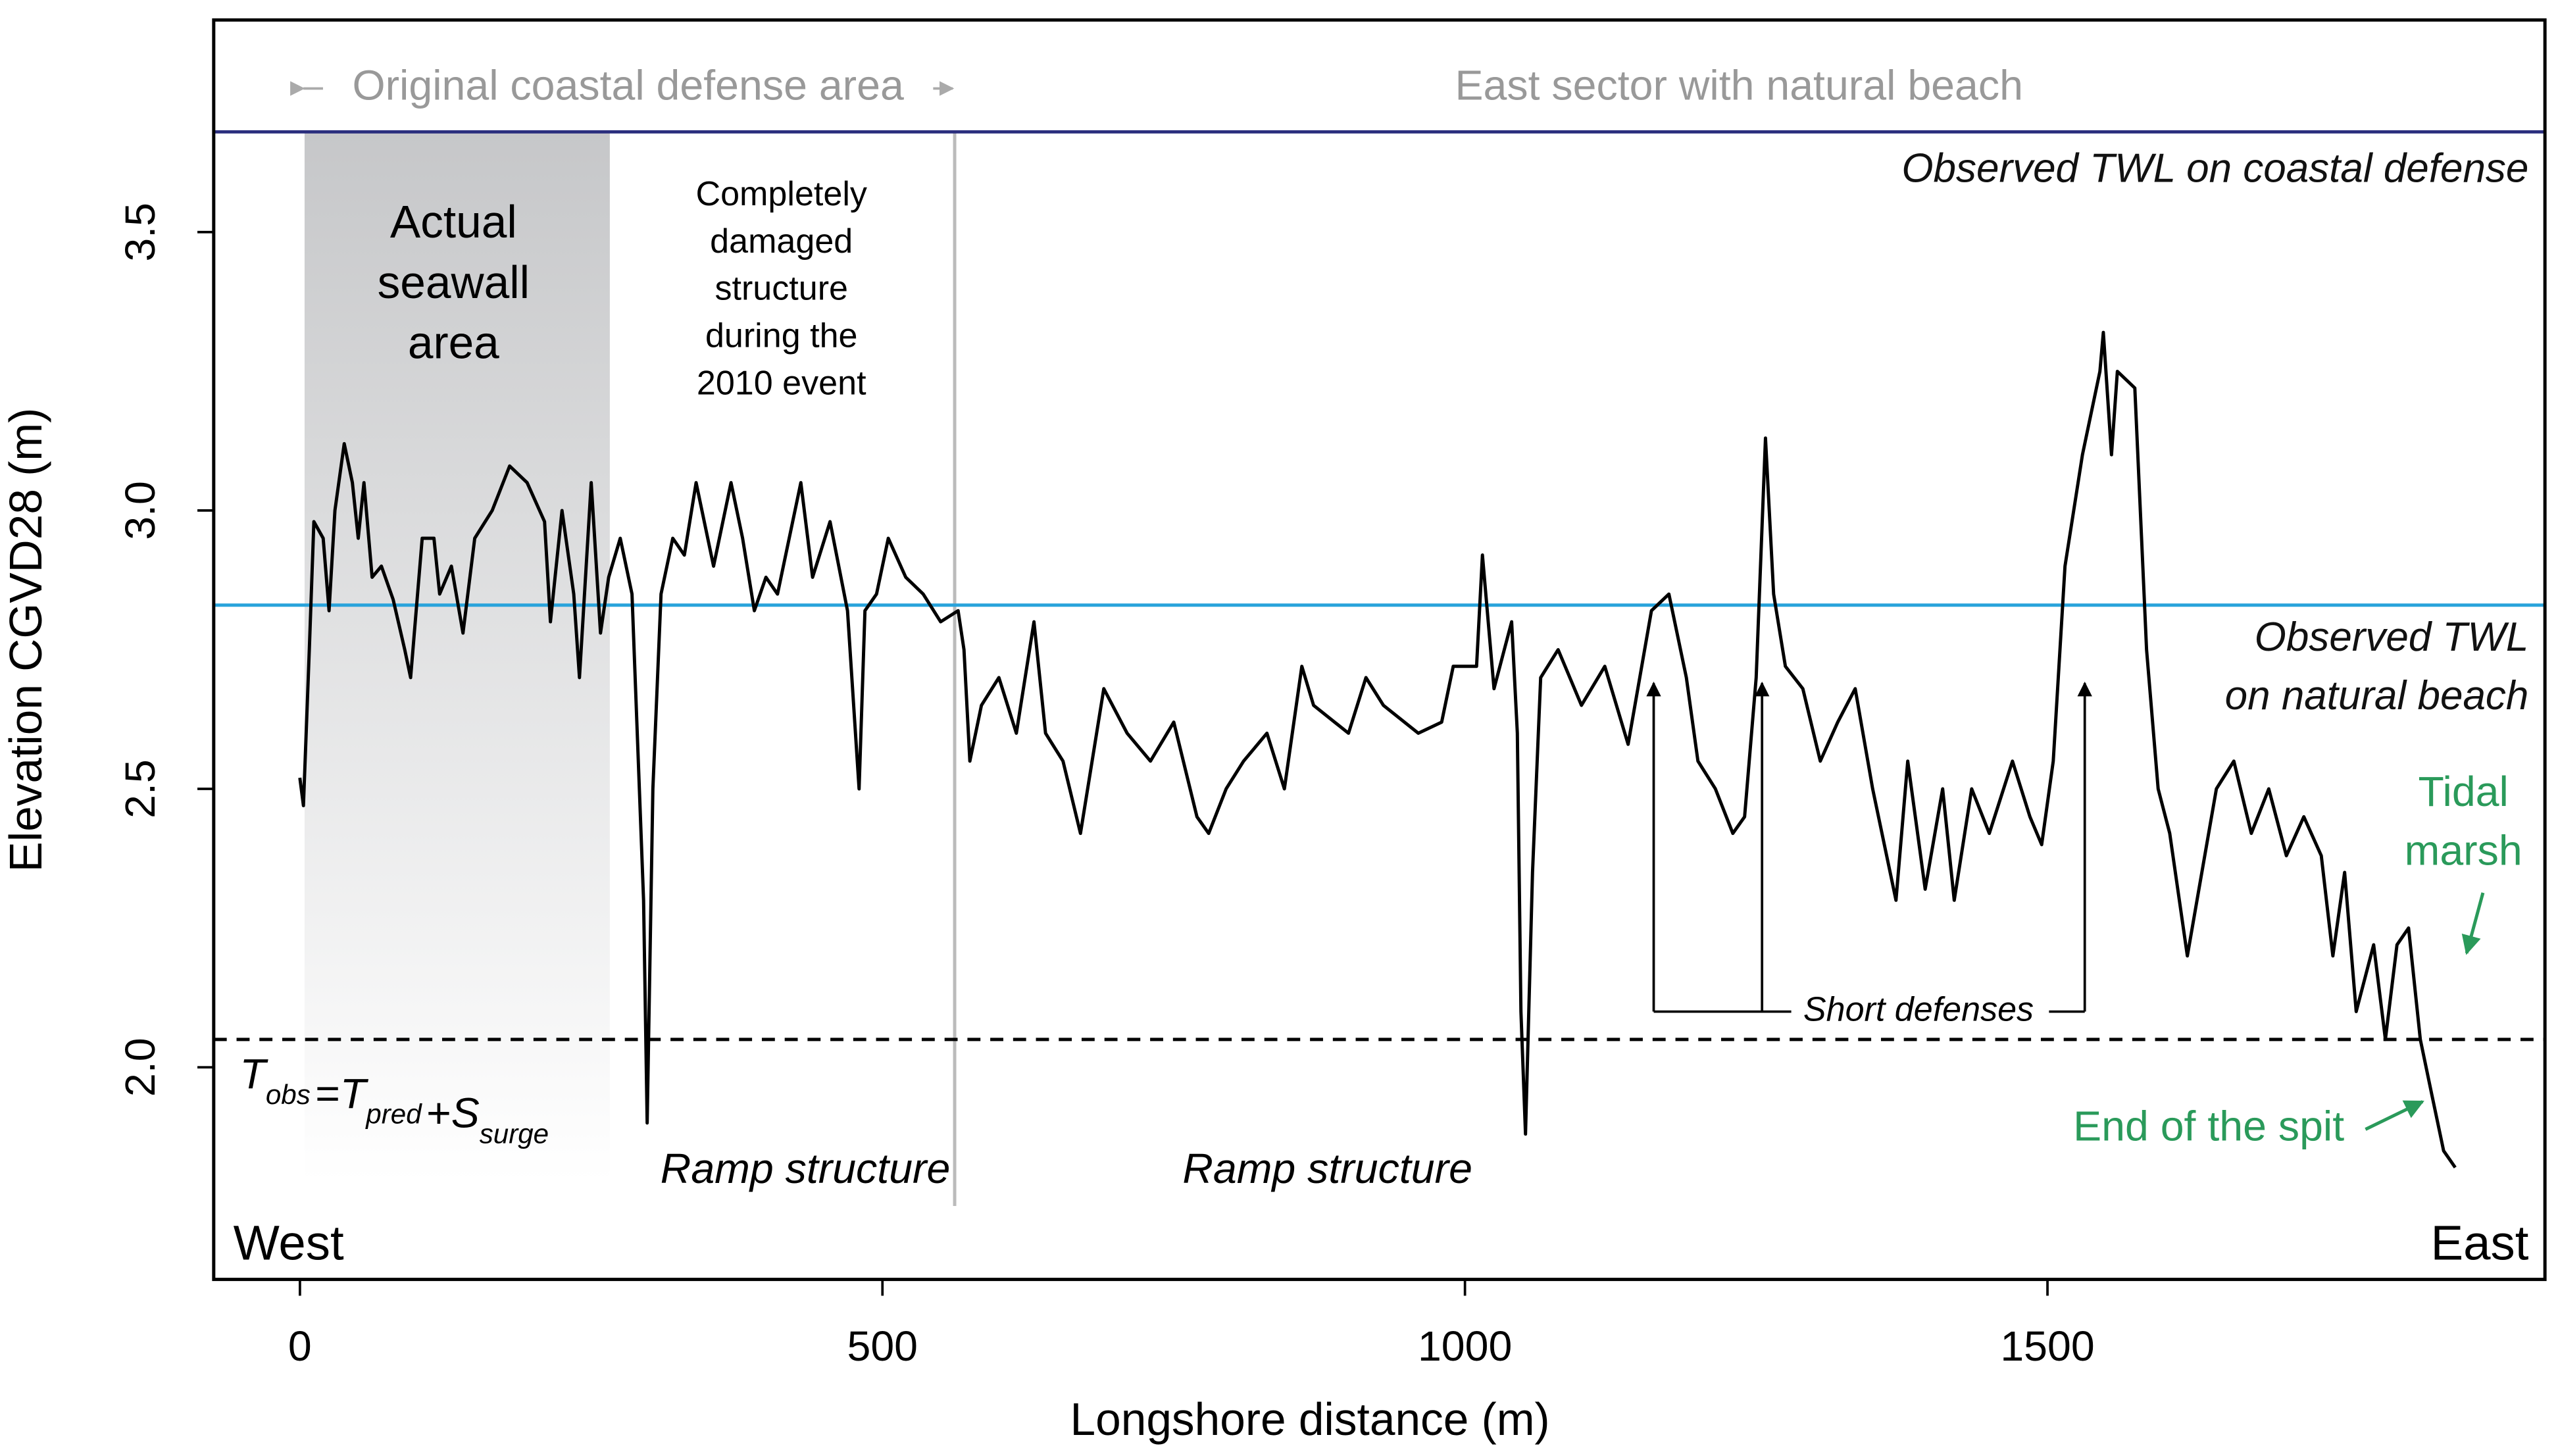 This screenshot has width=2558, height=1456. I want to click on defense-label: Short defenses, so click(1918, 1009).